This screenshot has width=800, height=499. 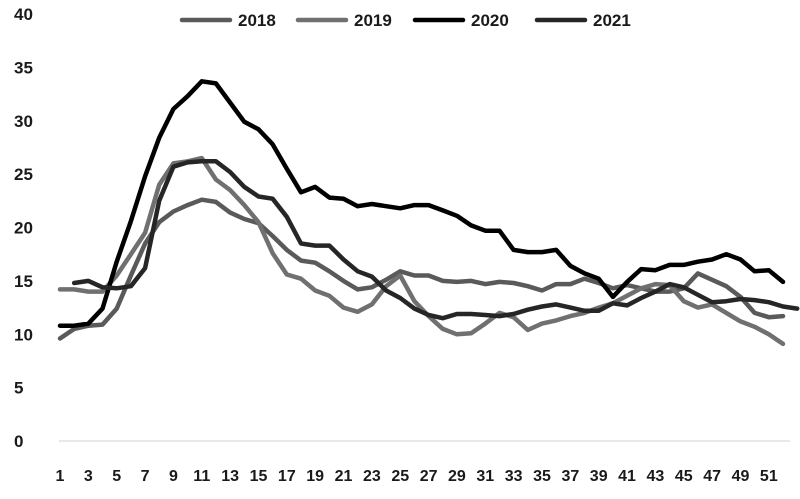 What do you see at coordinates (344, 476) in the screenshot?
I see `x-tick-label: 21` at bounding box center [344, 476].